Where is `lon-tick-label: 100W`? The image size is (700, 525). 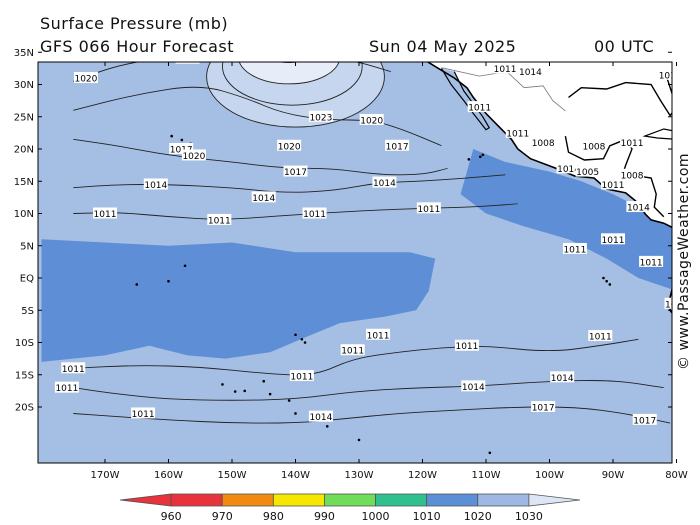
lon-tick-label: 100W is located at coordinates (549, 475).